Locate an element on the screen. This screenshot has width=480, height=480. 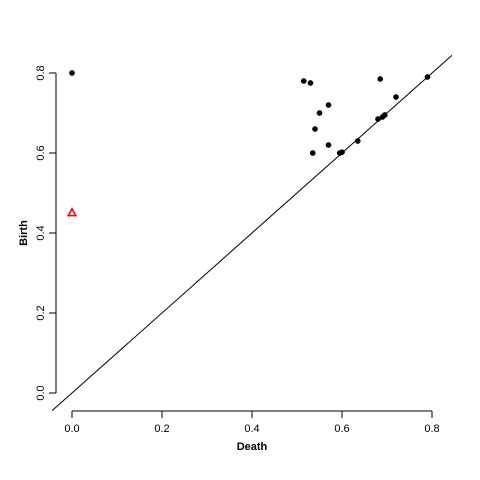
y-tick-label: 0.6 is located at coordinates (41, 152).